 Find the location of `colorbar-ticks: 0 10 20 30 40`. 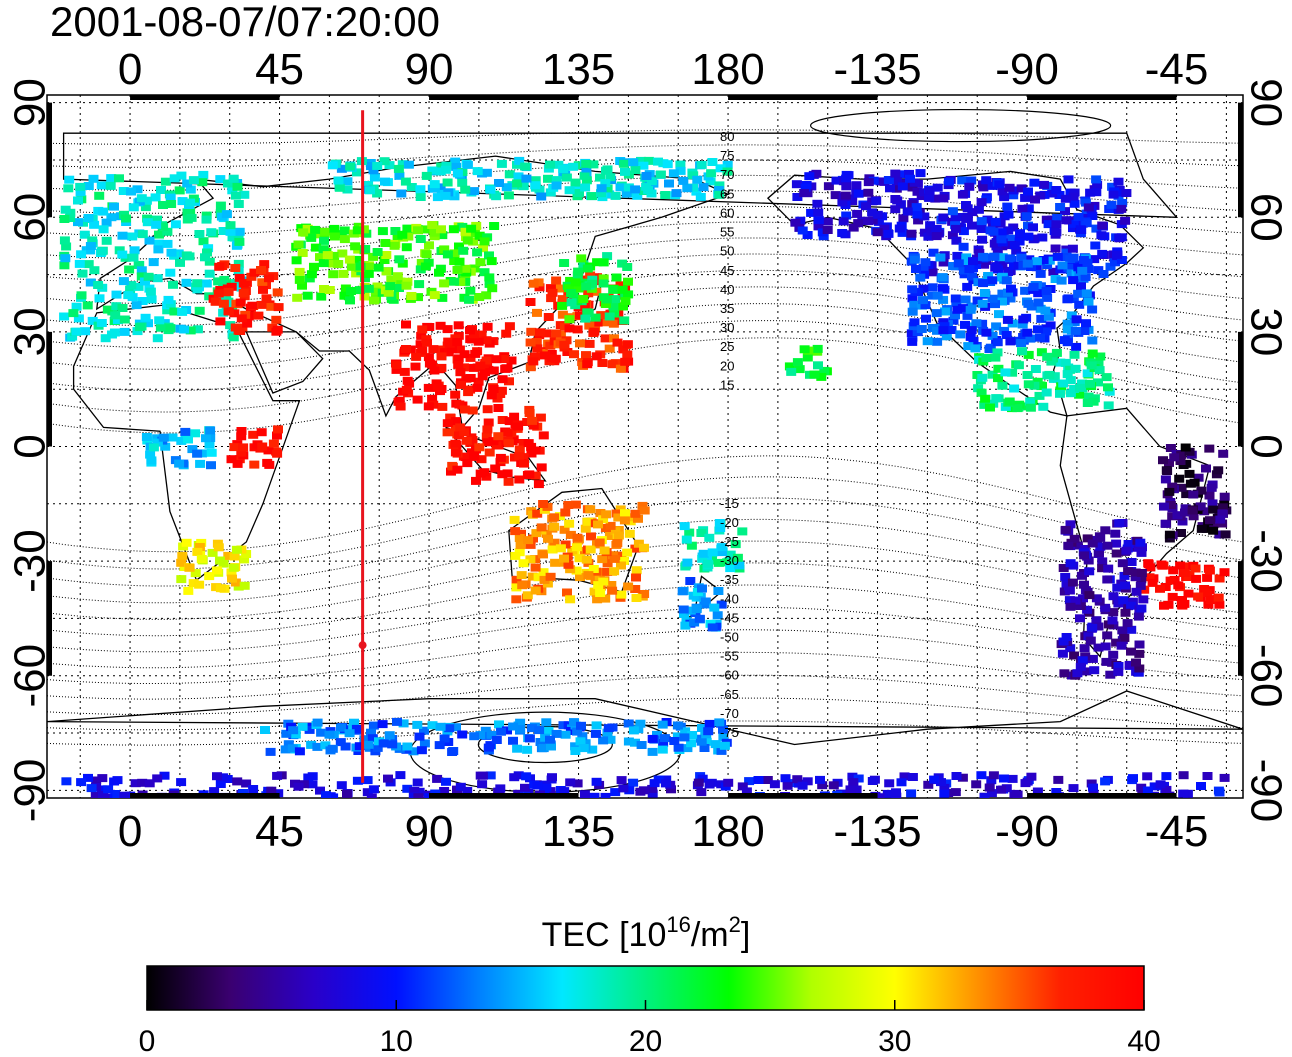

colorbar-ticks: 0 10 20 30 40 is located at coordinates (650, 1028).